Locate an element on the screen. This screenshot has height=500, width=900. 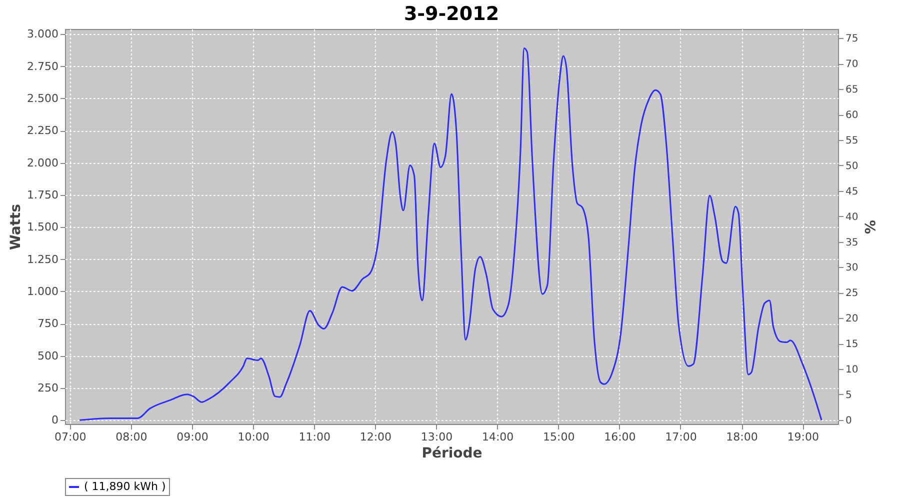
y2-tick-label: 35 is located at coordinates (852, 242).